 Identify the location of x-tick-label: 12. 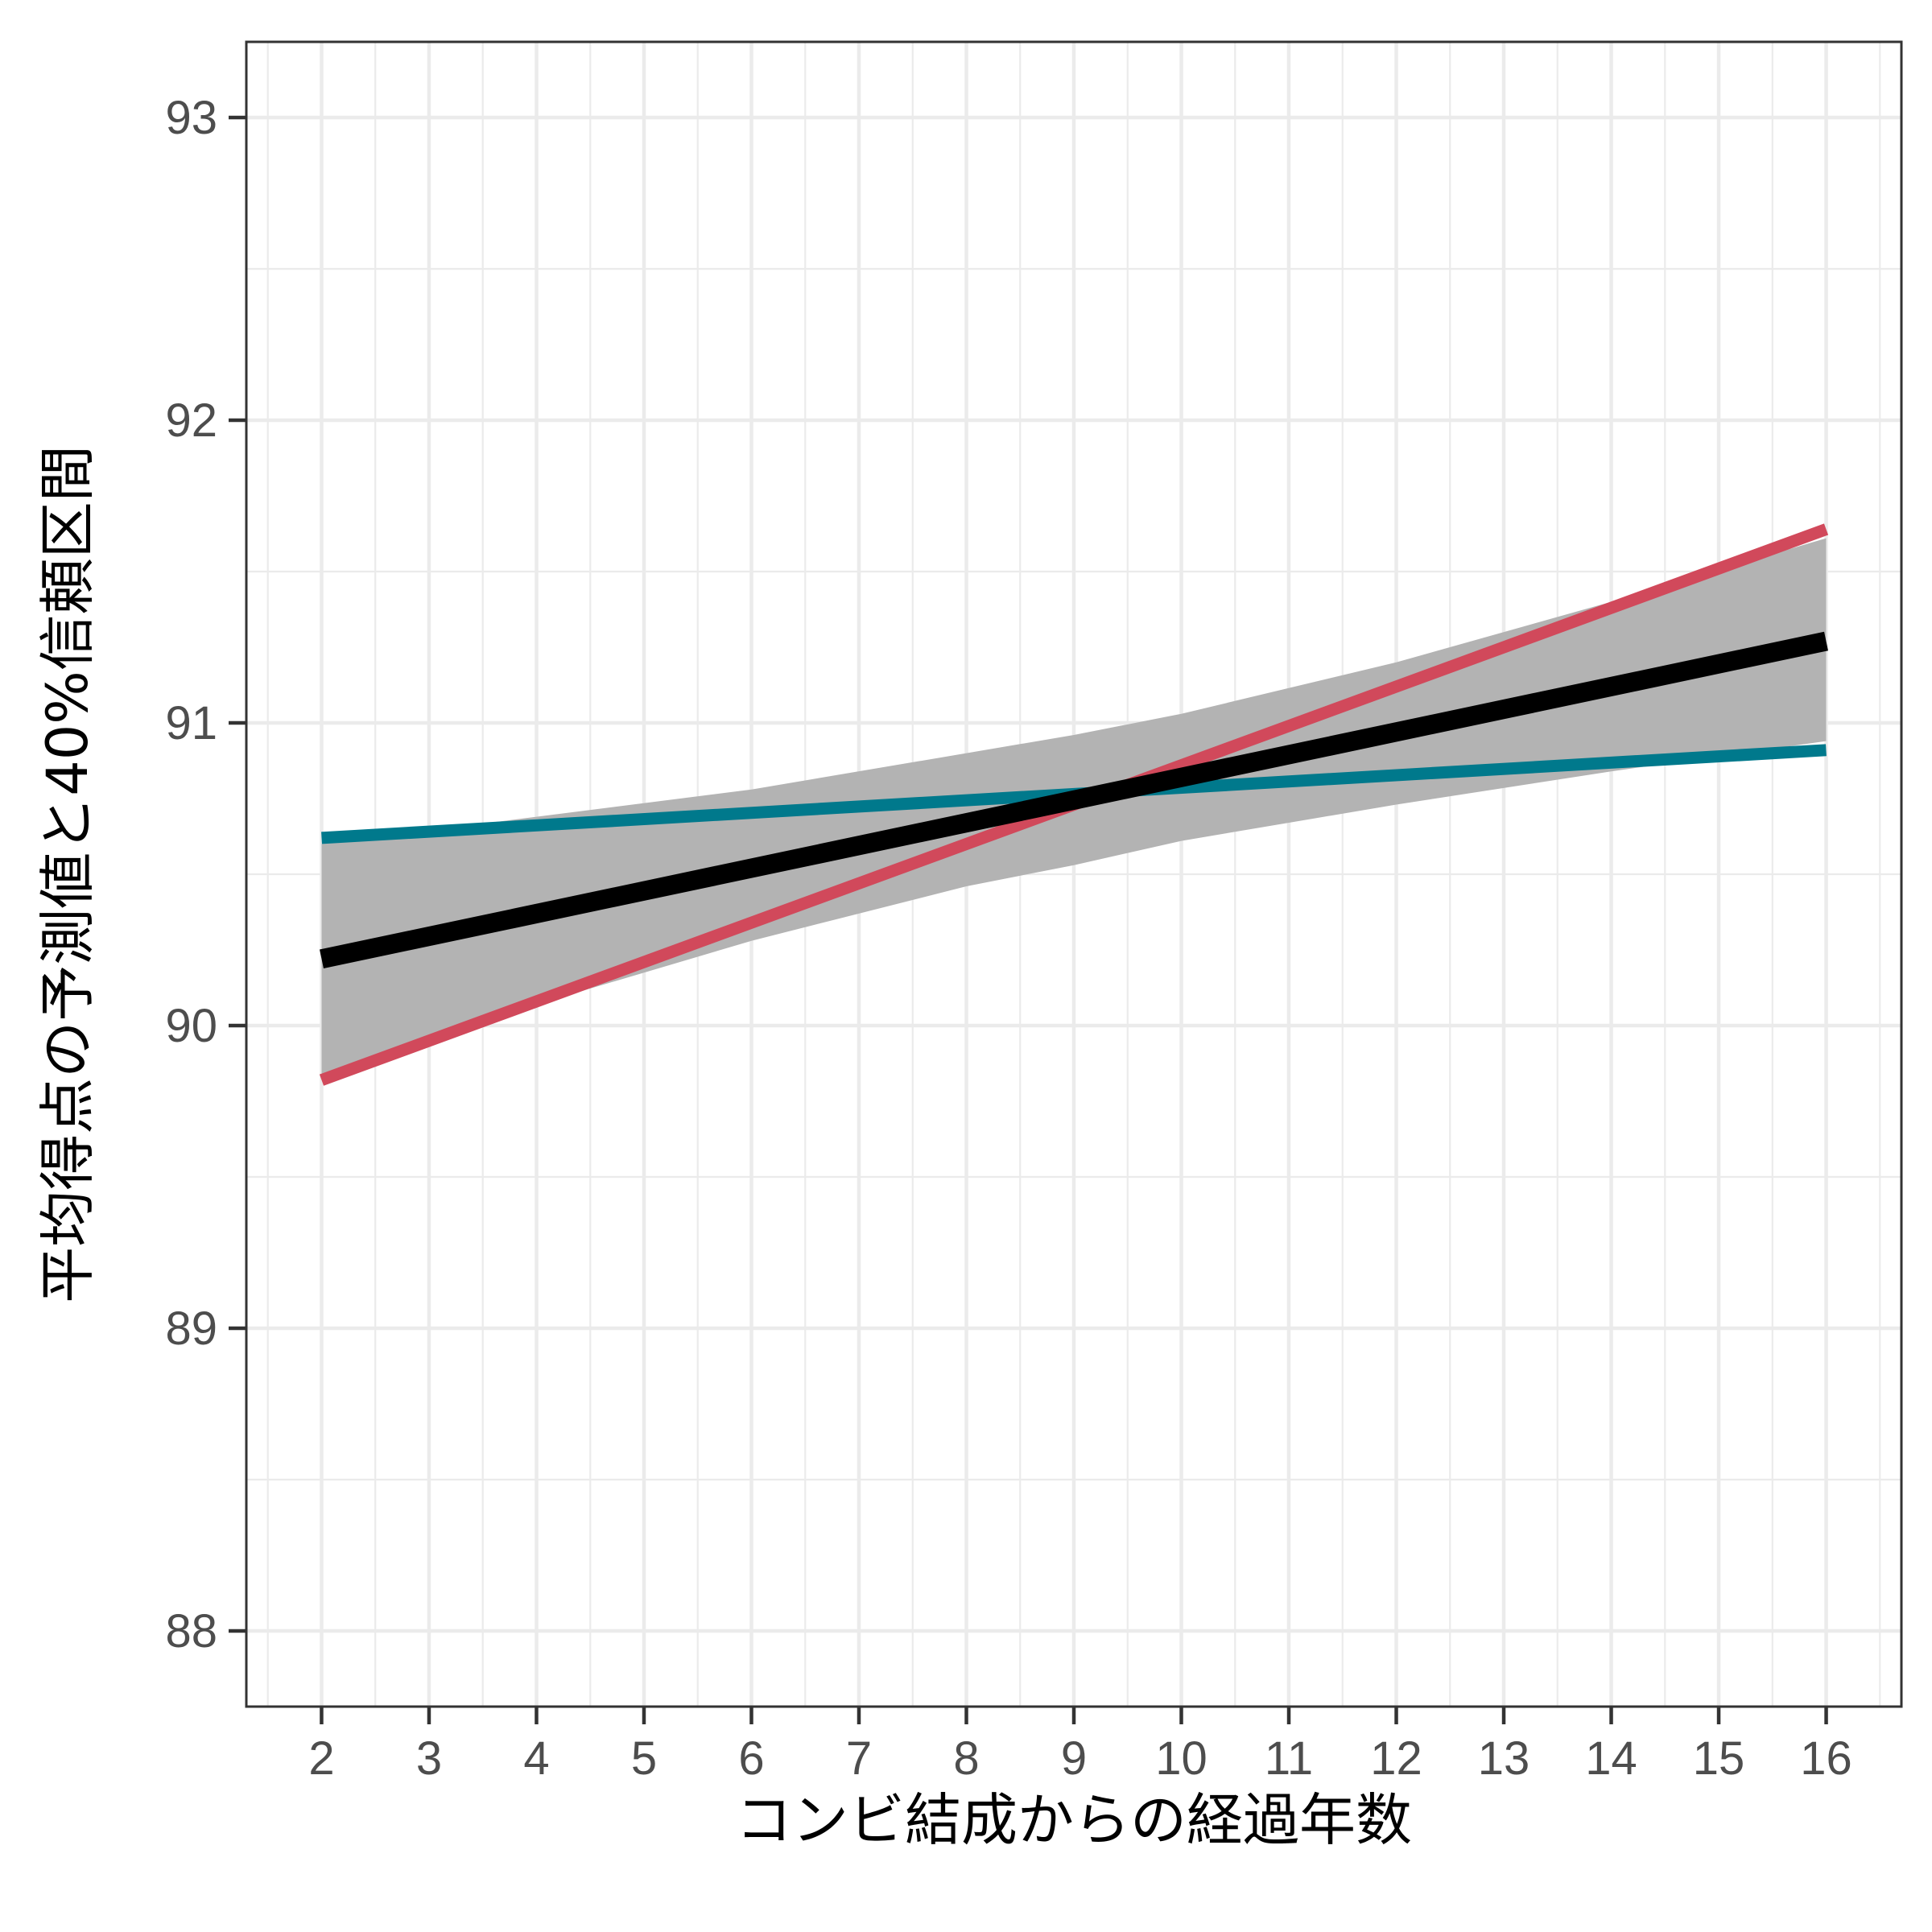
(1396, 1758).